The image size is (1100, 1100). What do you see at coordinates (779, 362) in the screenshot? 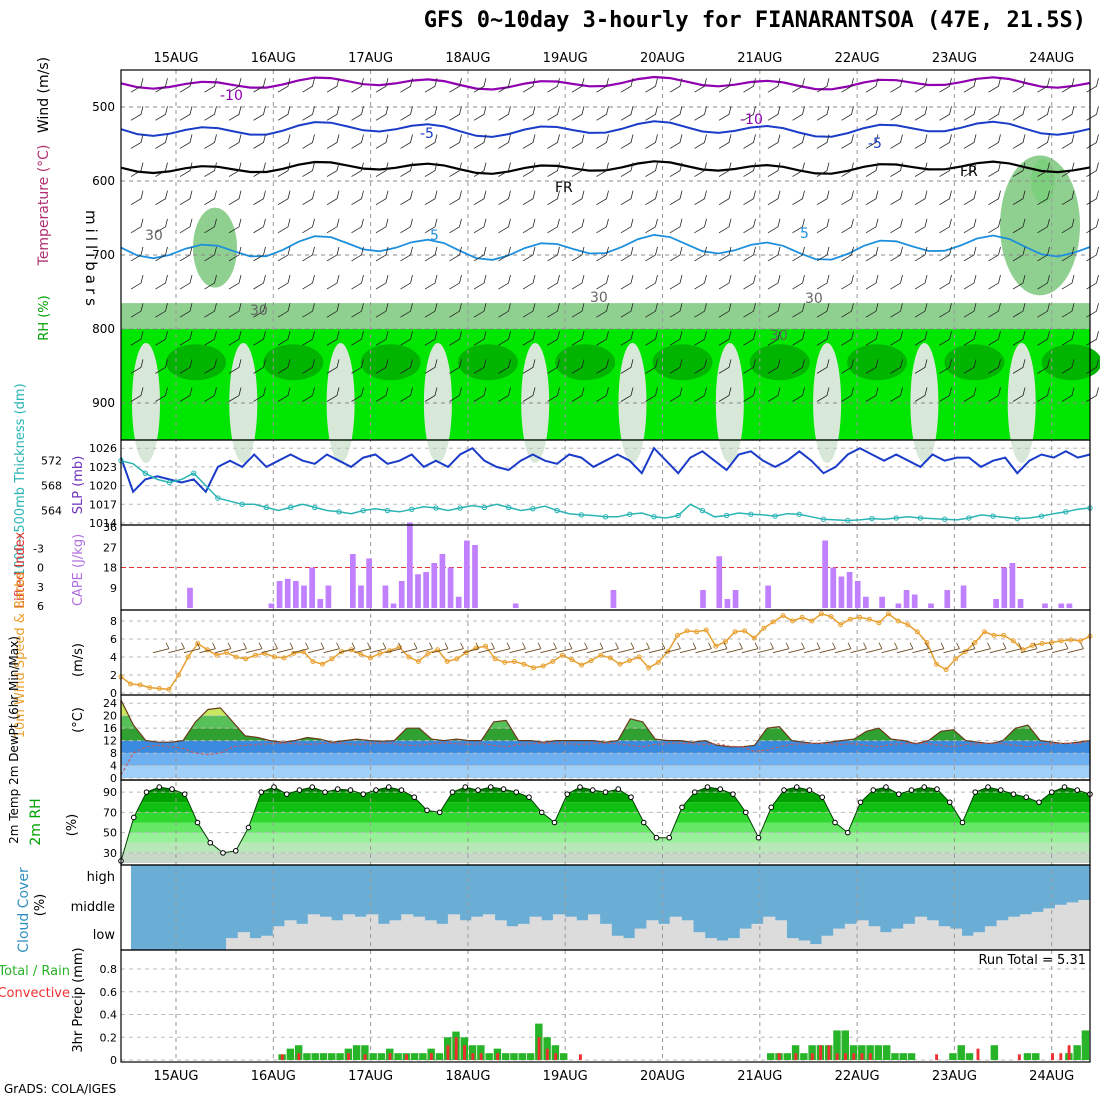
I see `rh-core` at bounding box center [779, 362].